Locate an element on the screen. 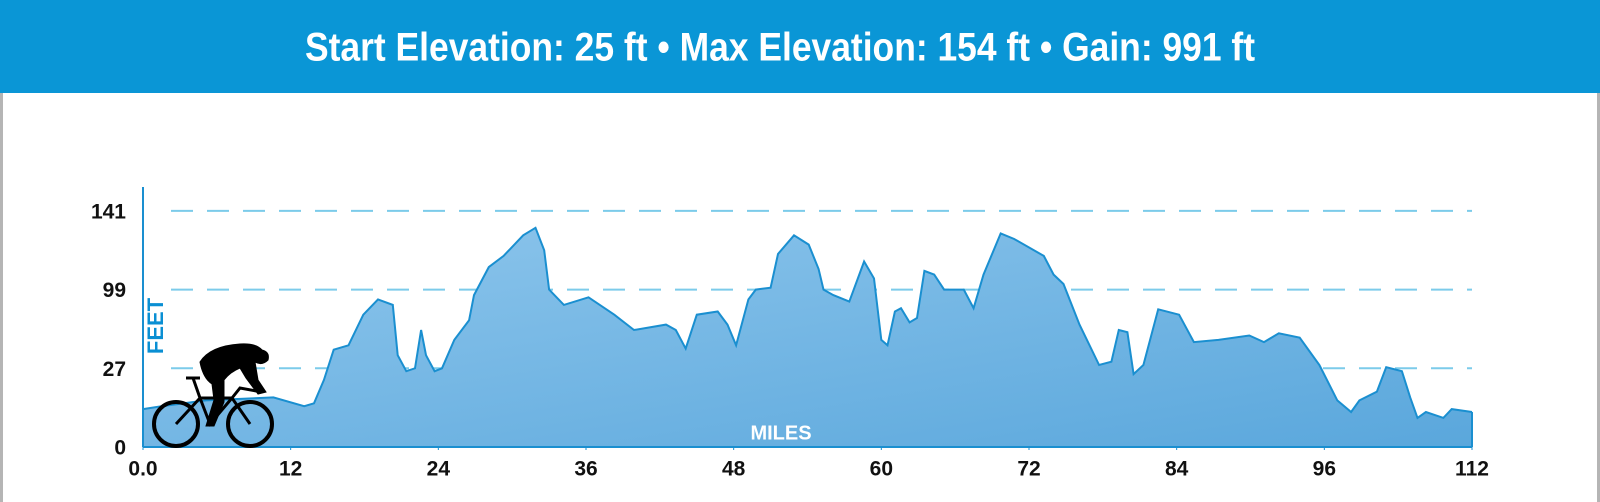 The image size is (1600, 502). x-tick-label: 84 is located at coordinates (1177, 469).